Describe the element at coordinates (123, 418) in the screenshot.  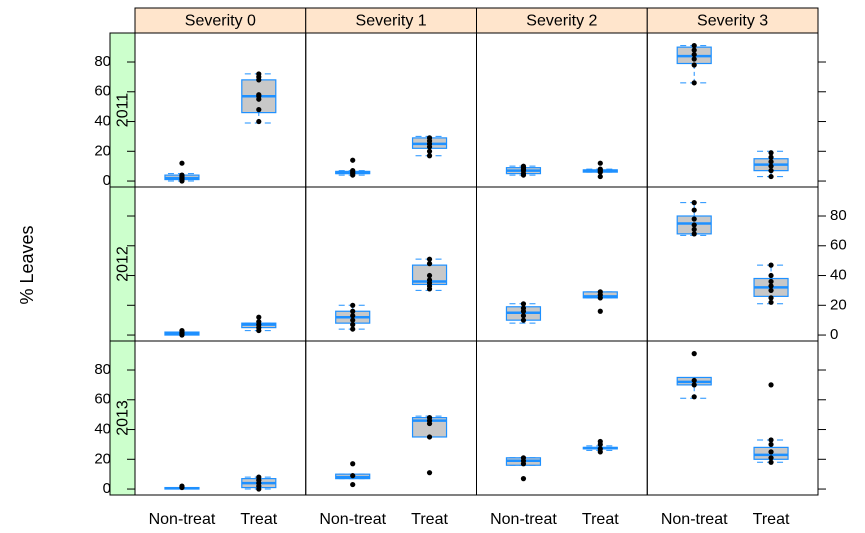
I see `row-strip-label: 2013` at that location.